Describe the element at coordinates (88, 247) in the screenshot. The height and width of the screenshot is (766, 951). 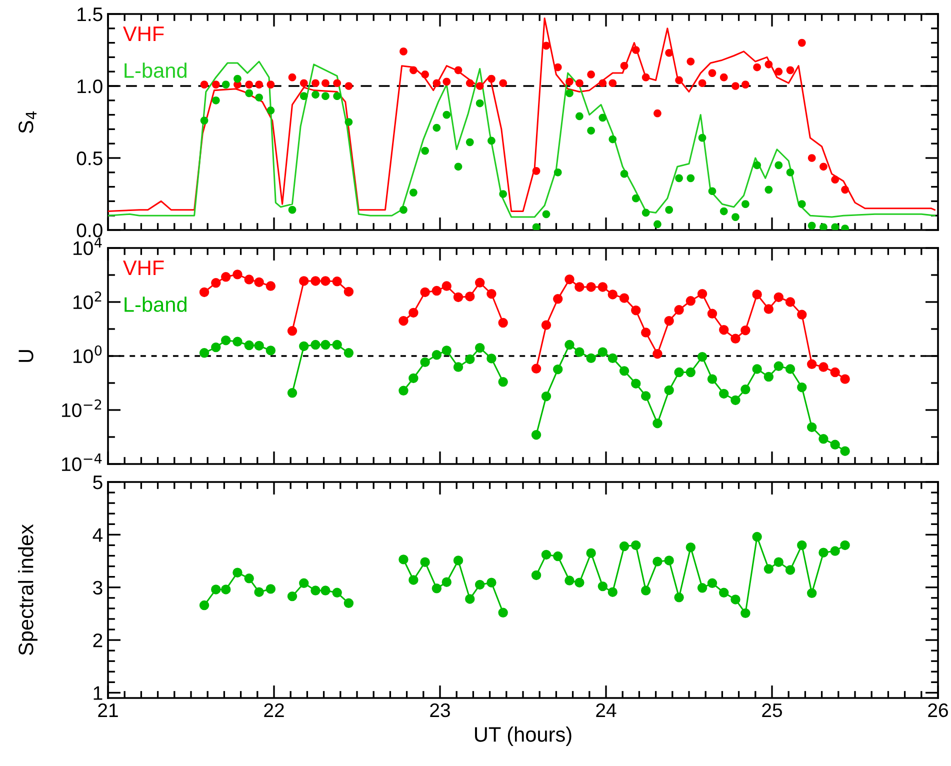
I see `y-tick-label: 10$^{4}$` at that location.